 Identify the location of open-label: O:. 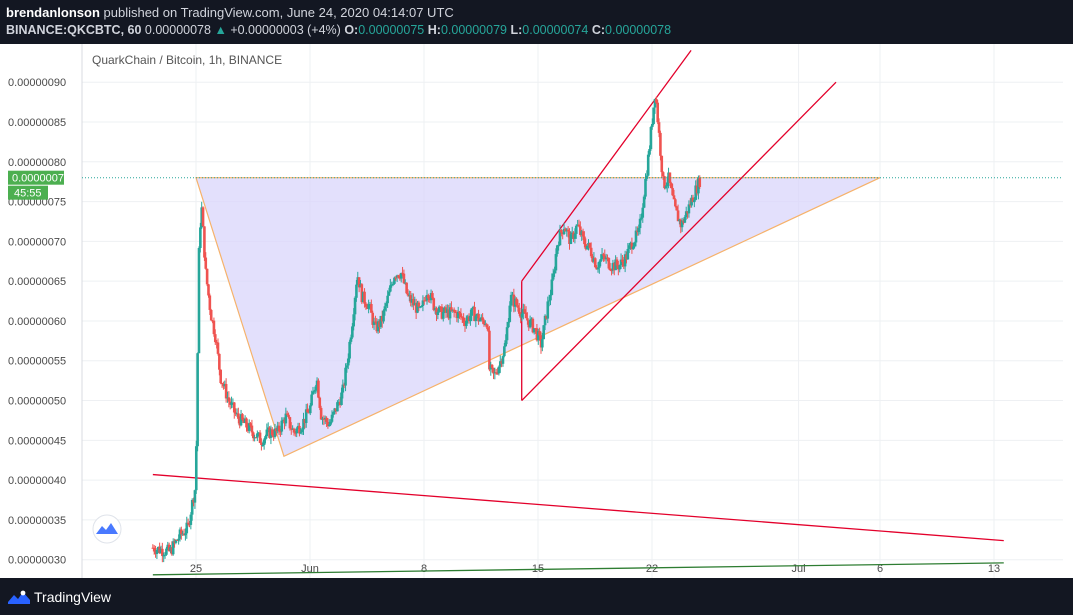
(351, 30).